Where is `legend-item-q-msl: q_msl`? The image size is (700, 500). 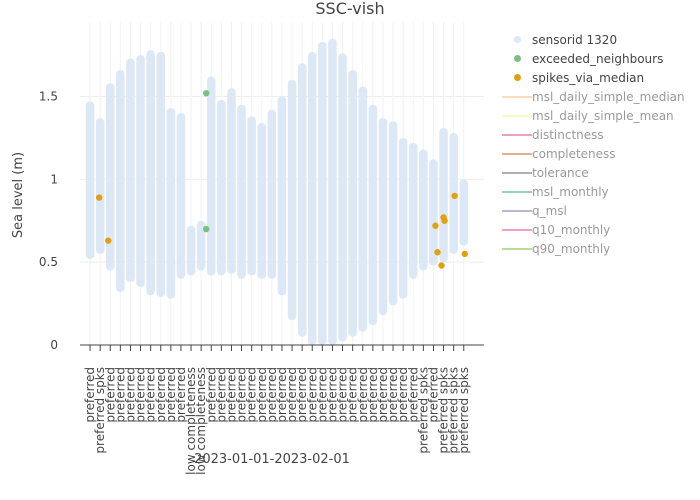 legend-item-q-msl: q_msl is located at coordinates (599, 210).